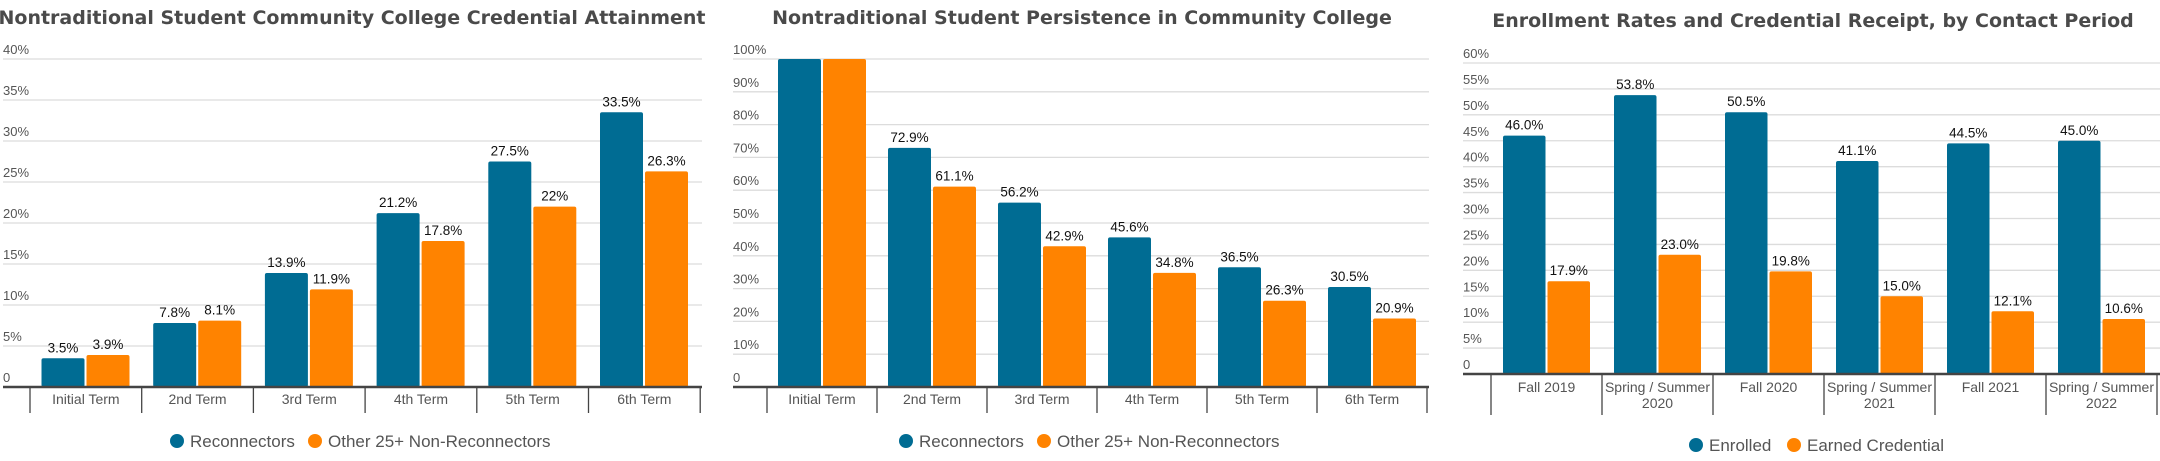 This screenshot has height=461, width=2160. I want to click on y-tick-label: 60%, so click(746, 180).